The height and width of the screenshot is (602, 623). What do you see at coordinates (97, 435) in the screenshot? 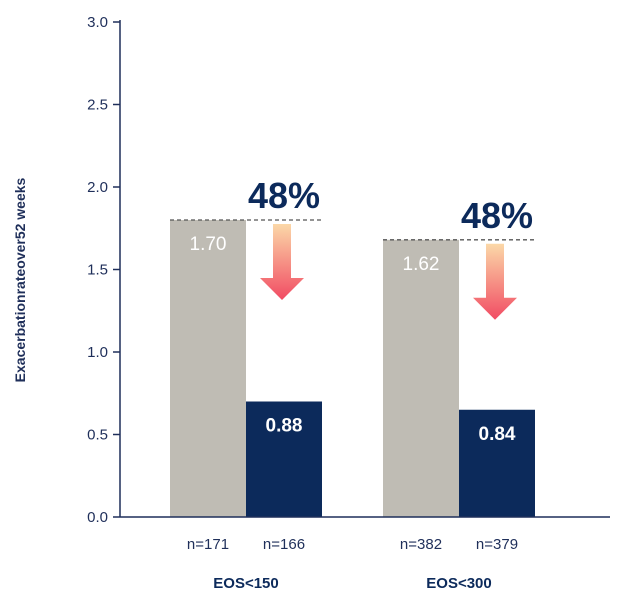
I see `y-tick-label: 0.5` at bounding box center [97, 435].